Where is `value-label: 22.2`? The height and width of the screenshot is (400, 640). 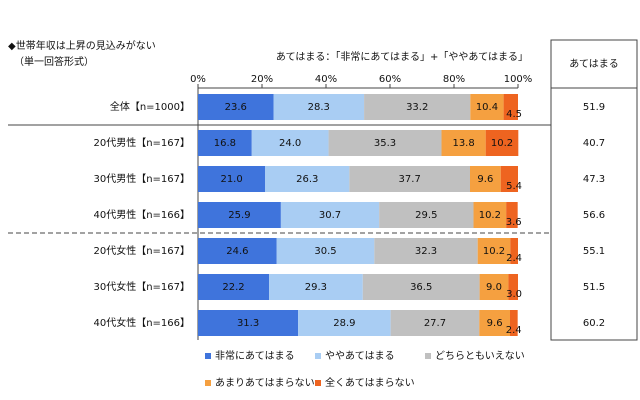 value-label: 22.2 is located at coordinates (233, 287).